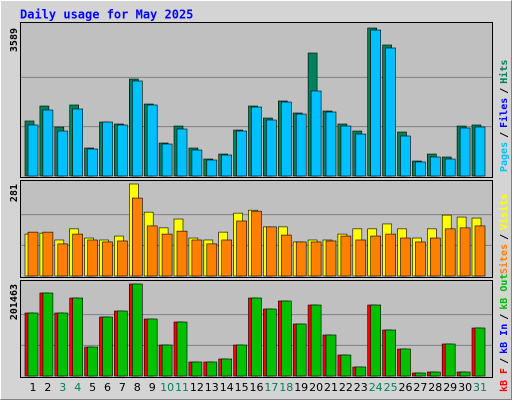 Image resolution: width=512 pixels, height=400 pixels. Describe the element at coordinates (47, 387) in the screenshot. I see `x-tick-label: 2` at that location.